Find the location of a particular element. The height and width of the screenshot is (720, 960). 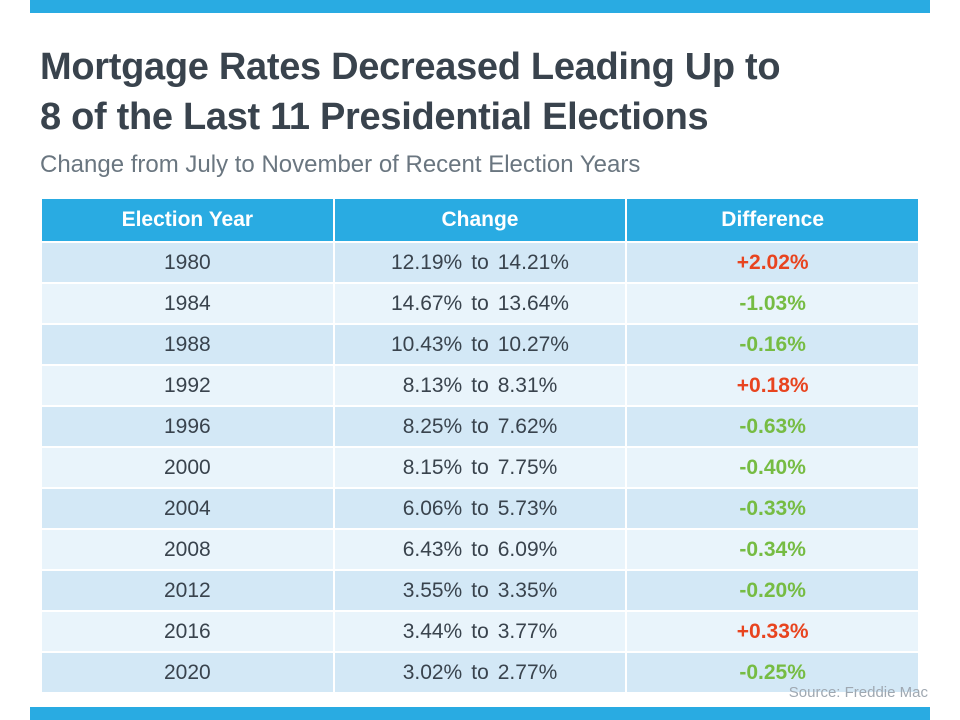

year-cell: 1992 is located at coordinates (187, 386).